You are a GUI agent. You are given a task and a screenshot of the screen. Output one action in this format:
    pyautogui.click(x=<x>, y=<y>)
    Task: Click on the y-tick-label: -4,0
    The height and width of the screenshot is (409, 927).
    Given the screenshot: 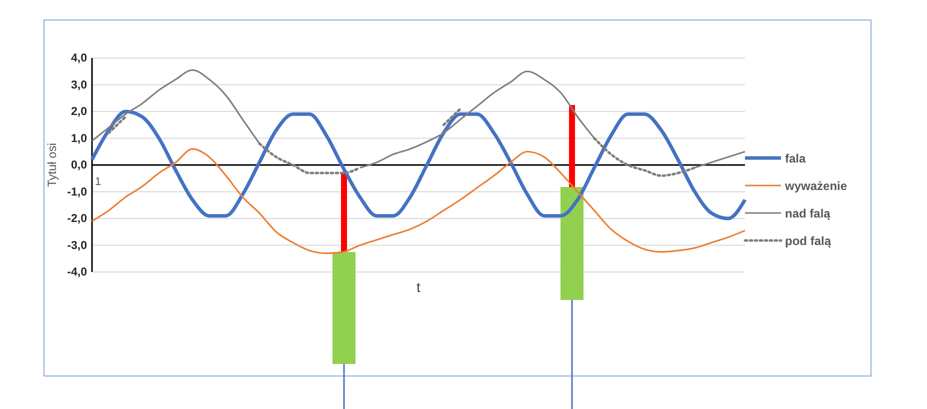 What is the action you would take?
    pyautogui.click(x=77, y=272)
    